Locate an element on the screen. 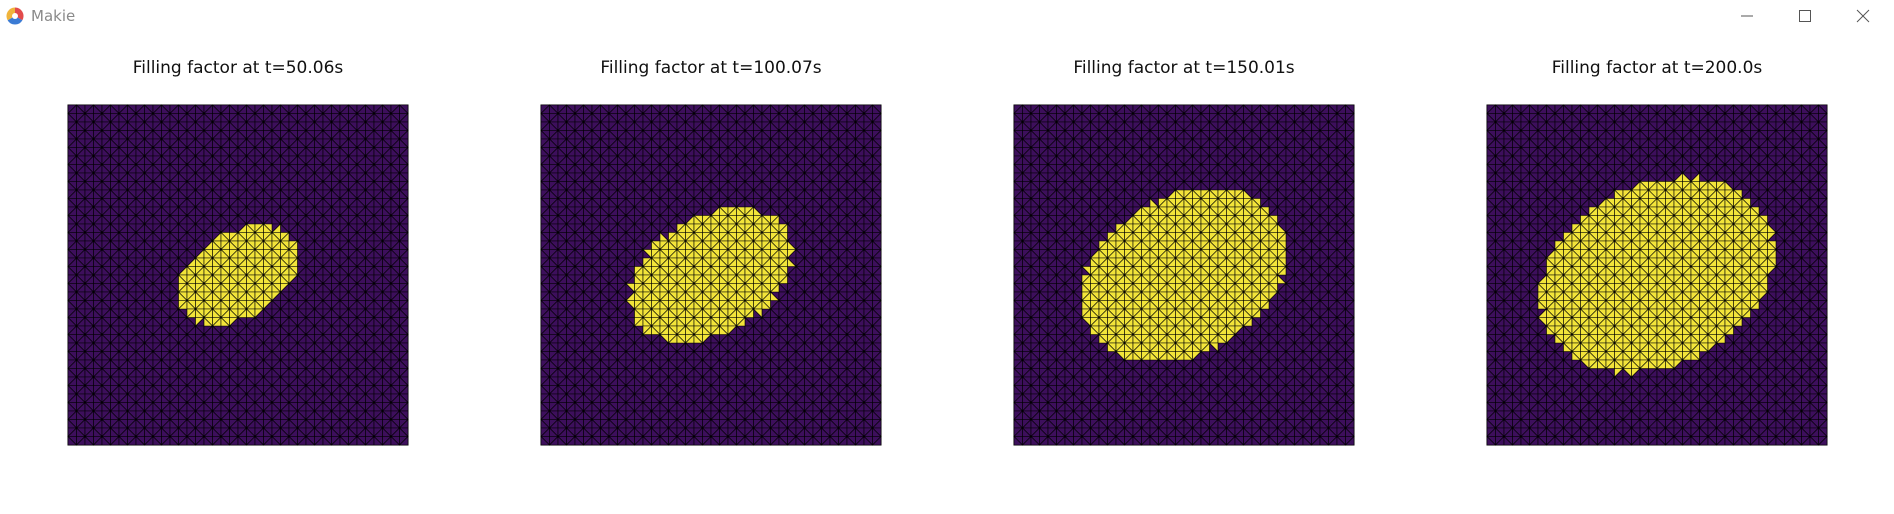  minimize-button is located at coordinates (1747, 16).